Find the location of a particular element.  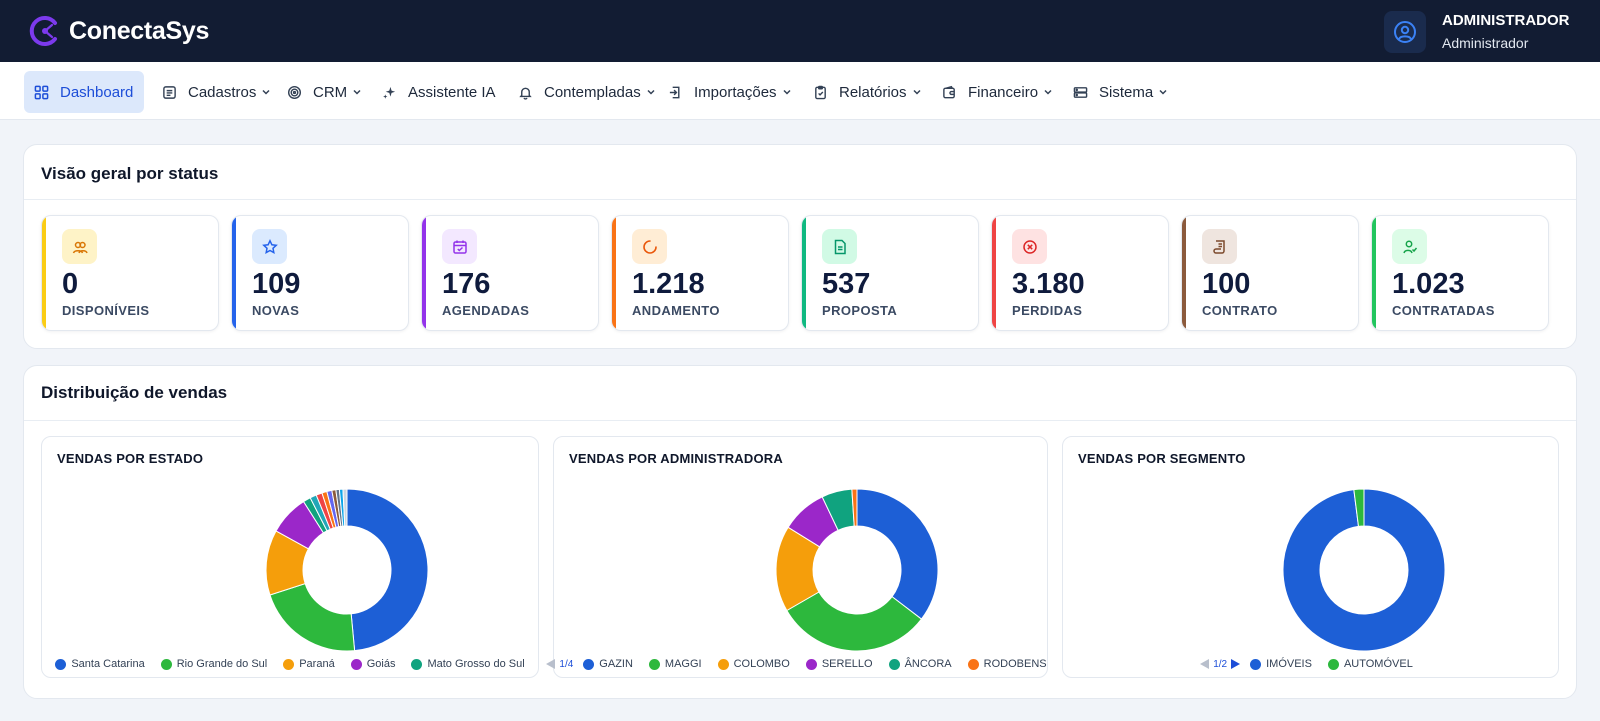

bell-icon is located at coordinates (525, 93).